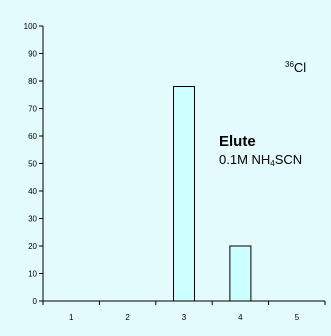  Describe the element at coordinates (289, 64) in the screenshot. I see `isotope-mass: 36` at that location.